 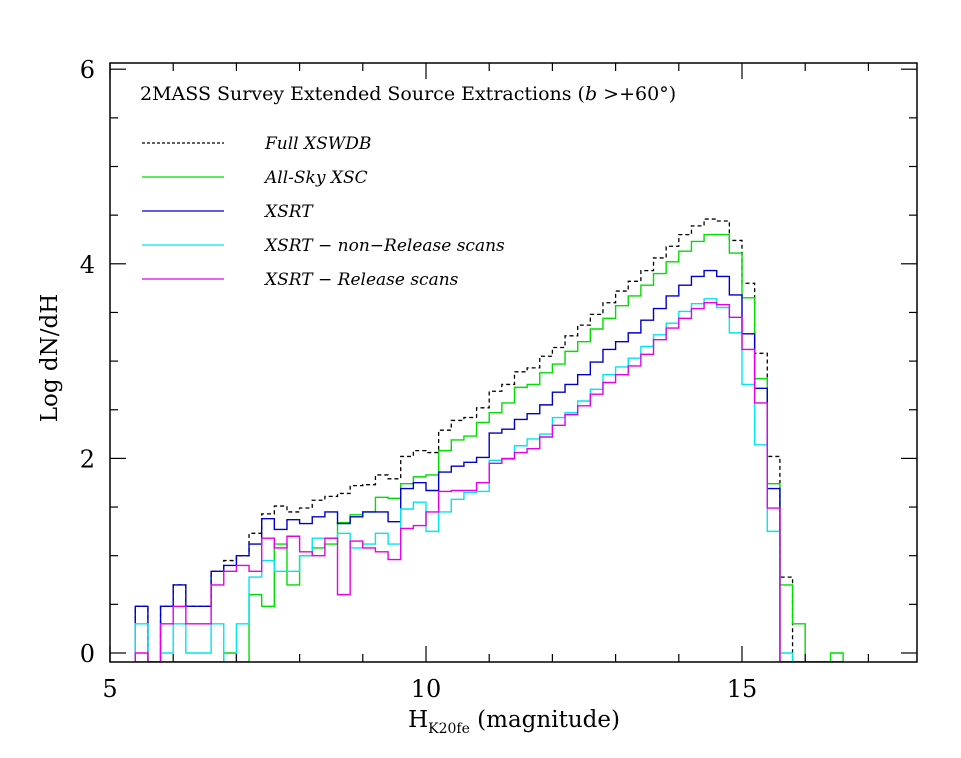 I want to click on y-tick-label: 0, so click(x=87, y=654).